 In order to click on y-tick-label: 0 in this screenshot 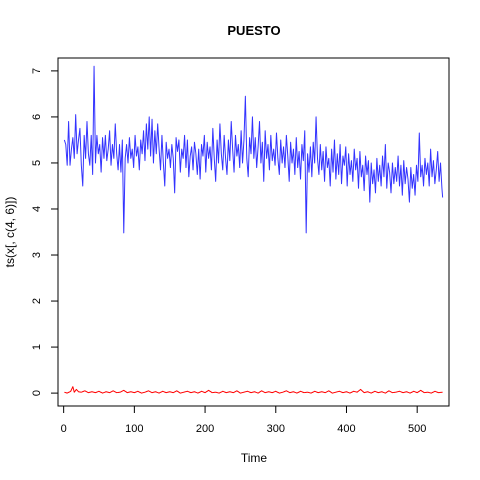, I will do `click(37, 393)`.